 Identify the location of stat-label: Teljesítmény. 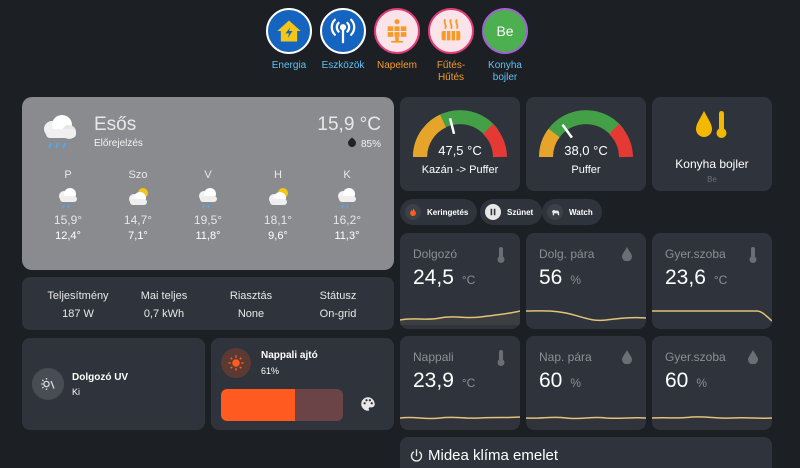
(78, 296).